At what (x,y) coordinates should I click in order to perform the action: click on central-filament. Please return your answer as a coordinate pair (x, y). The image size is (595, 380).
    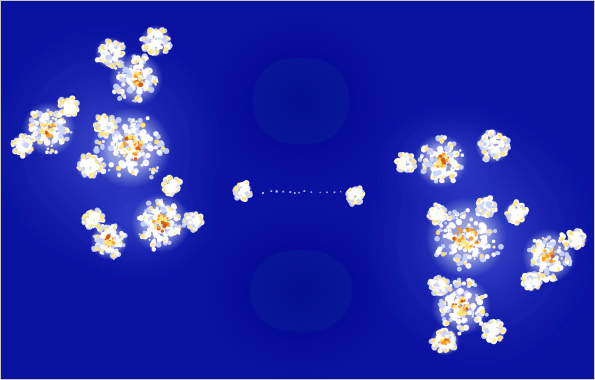
    Looking at the image, I should click on (299, 193).